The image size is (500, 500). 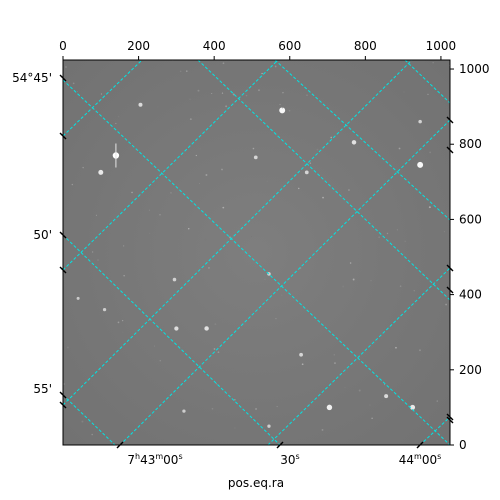 I want to click on top-axis-tick-label: 1000, so click(x=441, y=46).